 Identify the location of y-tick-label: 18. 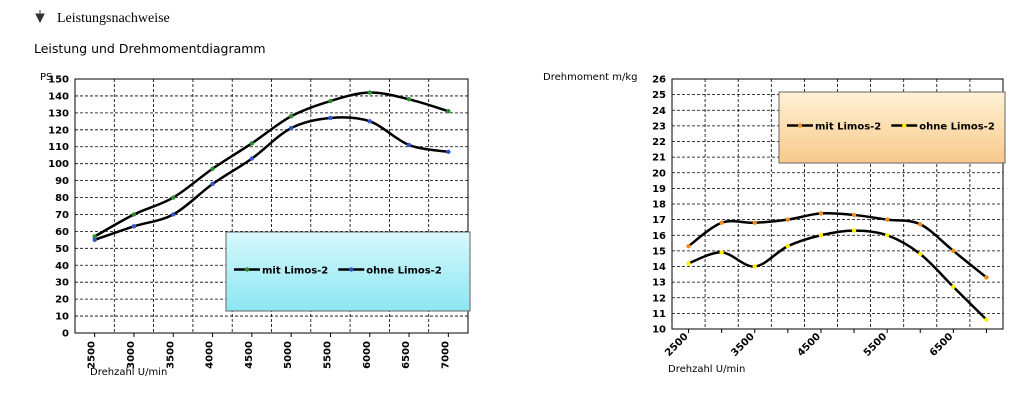
(659, 205).